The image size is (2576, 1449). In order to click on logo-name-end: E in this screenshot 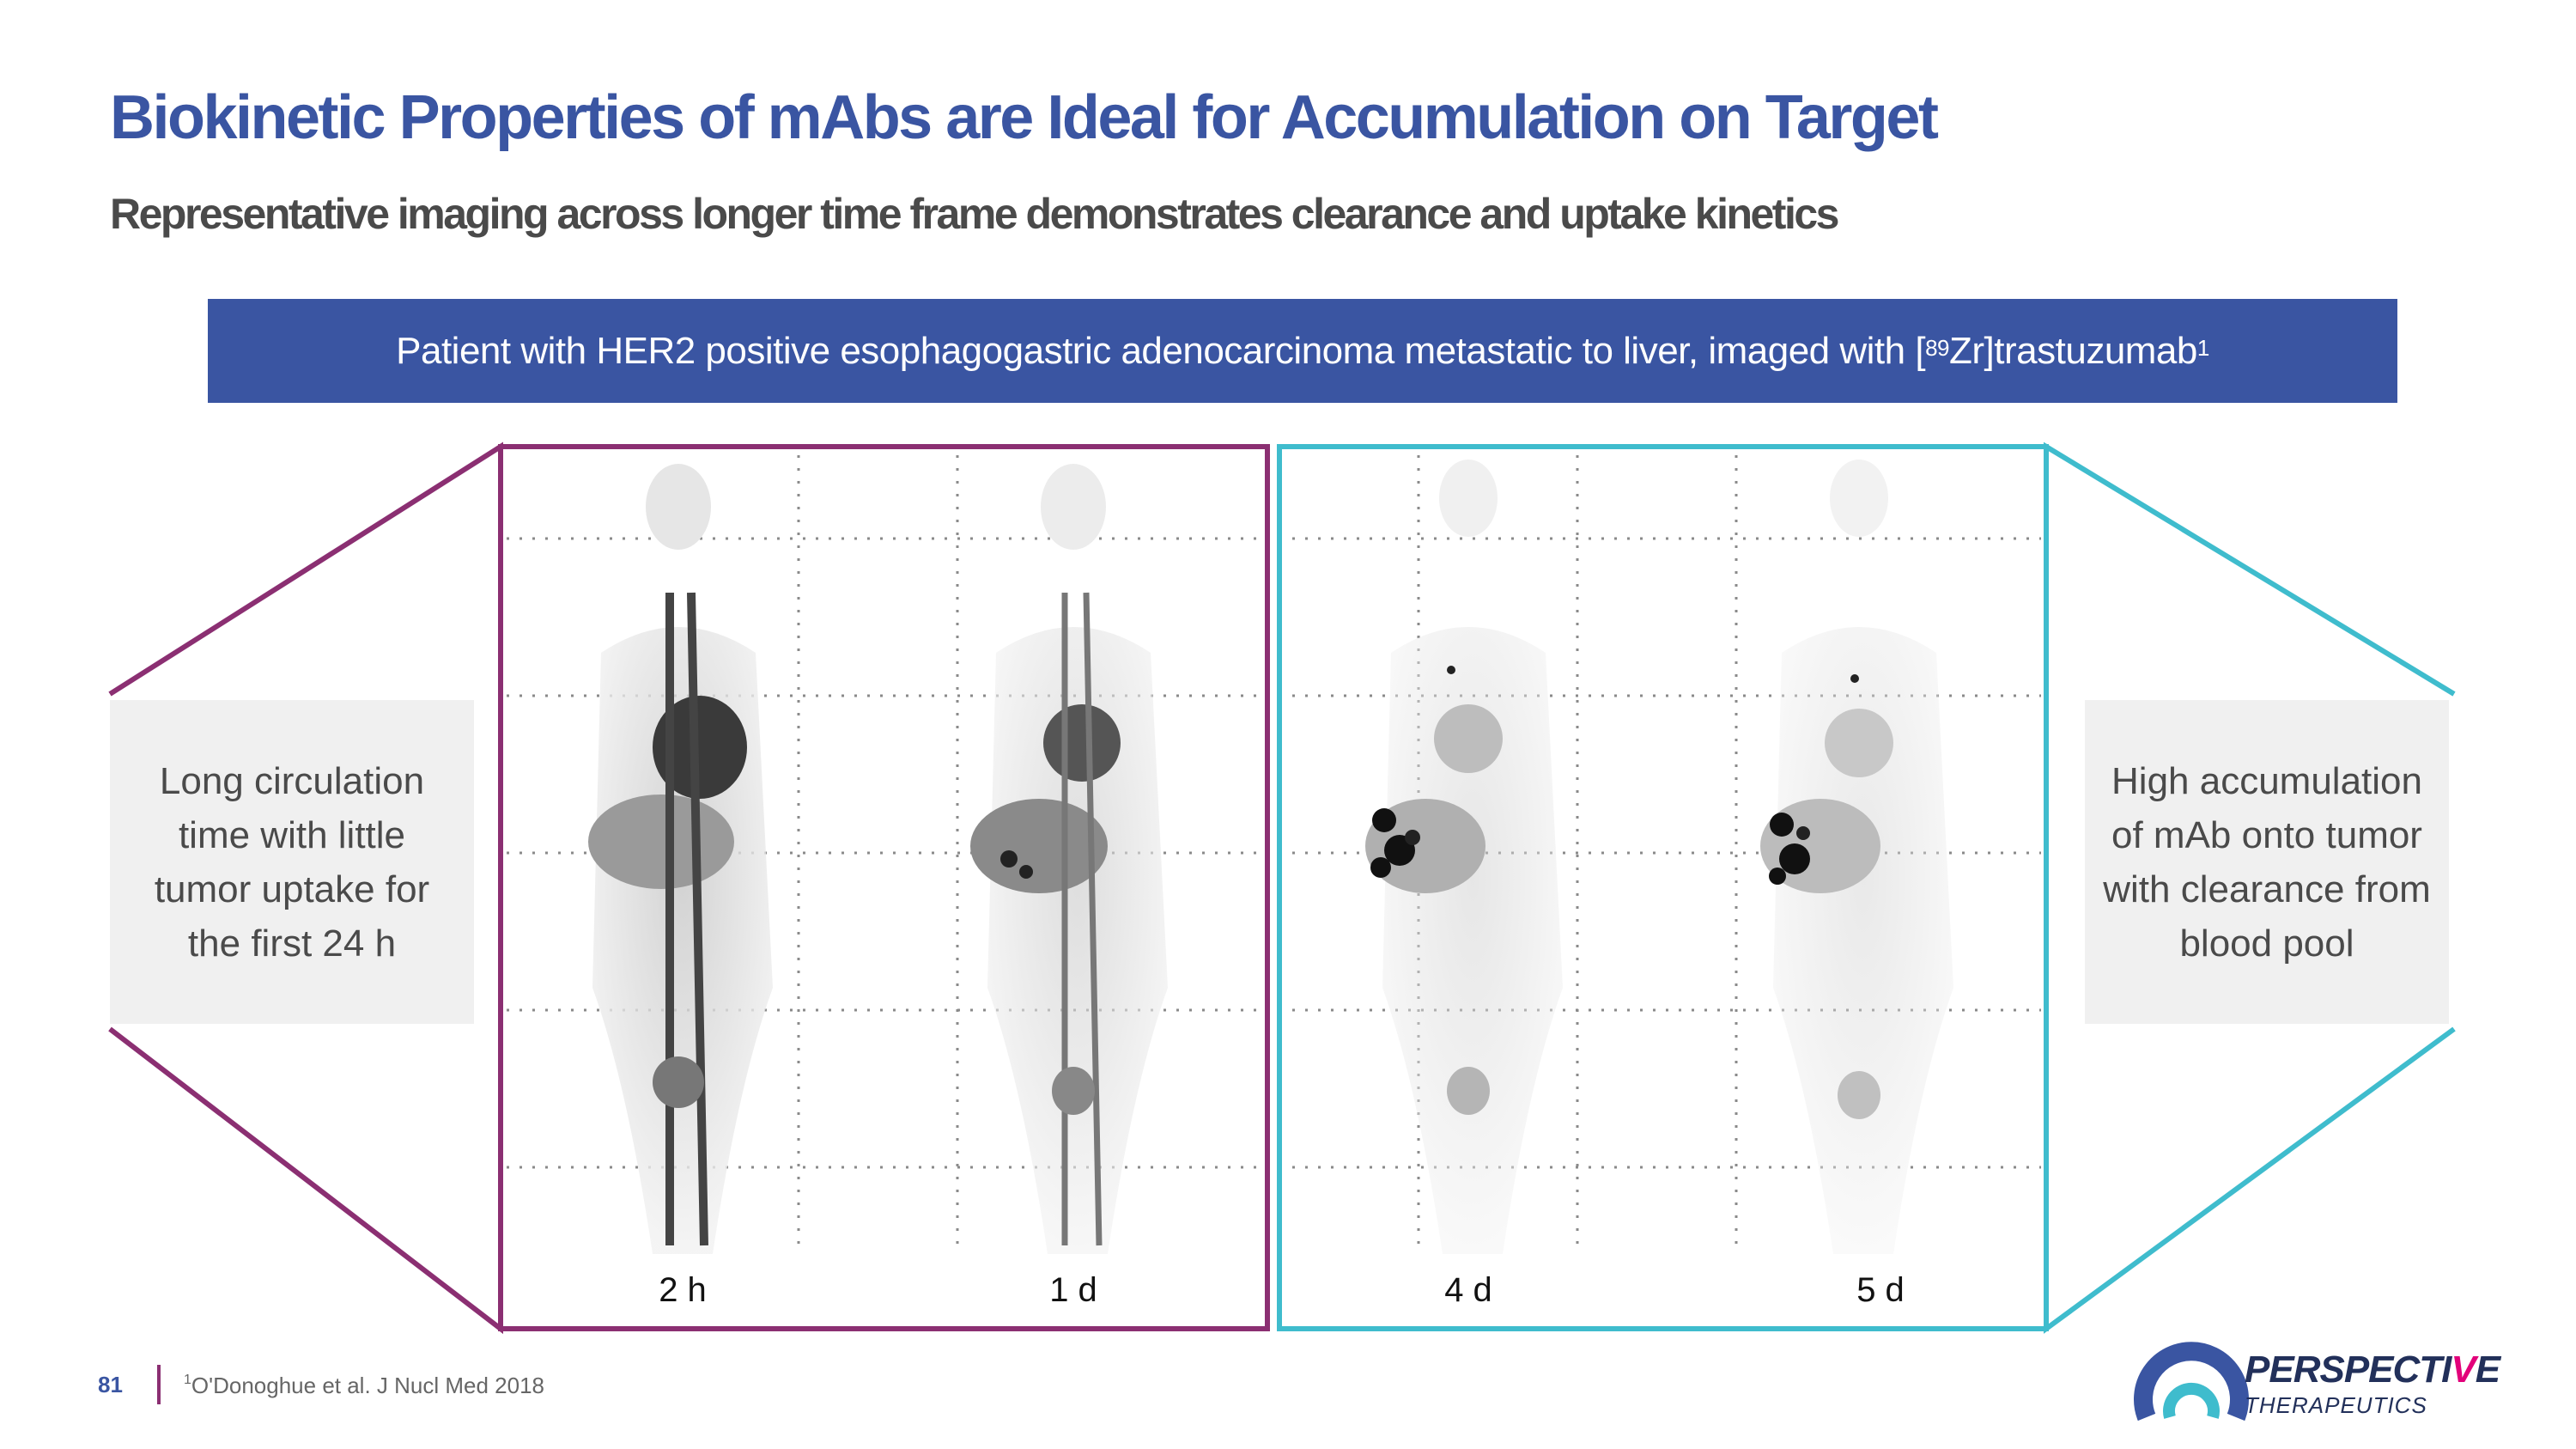, I will do `click(2487, 1370)`.